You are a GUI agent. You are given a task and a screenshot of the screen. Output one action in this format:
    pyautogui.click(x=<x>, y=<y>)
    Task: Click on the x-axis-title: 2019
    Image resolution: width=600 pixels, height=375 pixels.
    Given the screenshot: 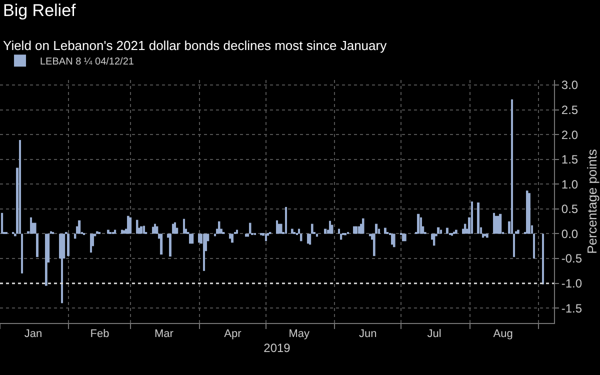 What is the action you would take?
    pyautogui.click(x=277, y=348)
    